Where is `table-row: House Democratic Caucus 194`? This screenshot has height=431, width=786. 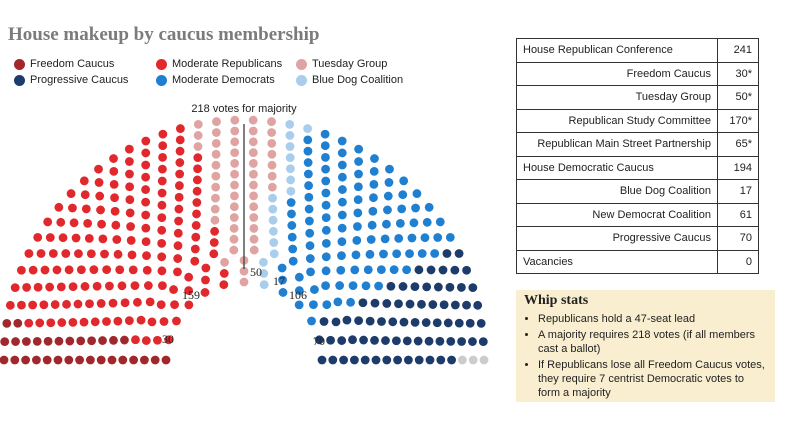 table-row: House Democratic Caucus 194 is located at coordinates (637, 167).